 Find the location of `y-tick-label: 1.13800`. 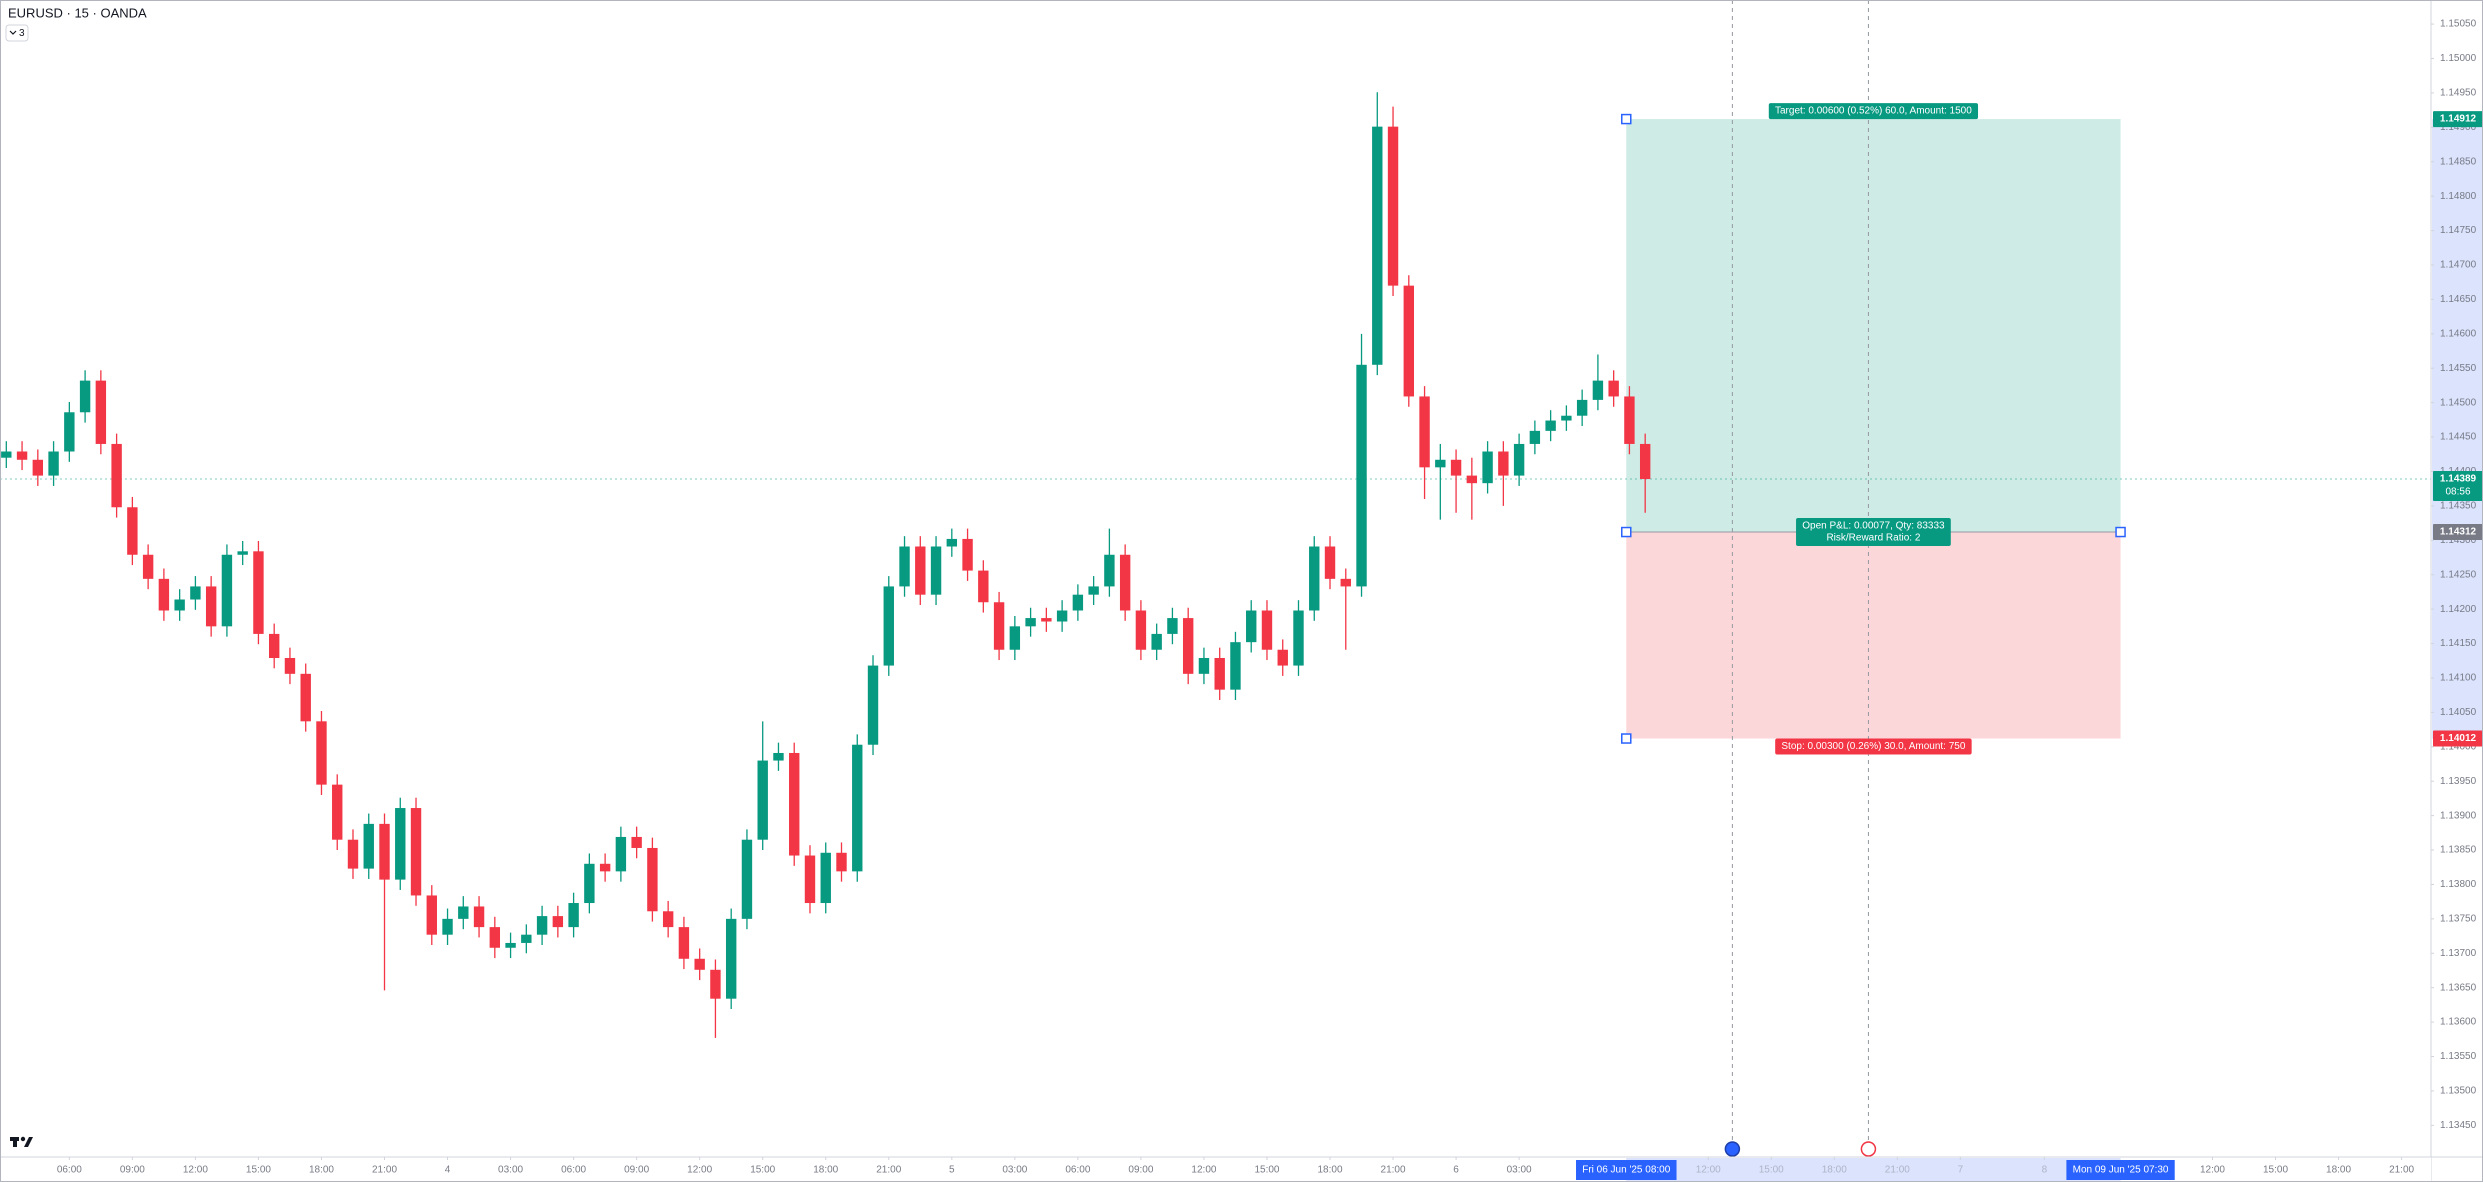

y-tick-label: 1.13800 is located at coordinates (2458, 884).